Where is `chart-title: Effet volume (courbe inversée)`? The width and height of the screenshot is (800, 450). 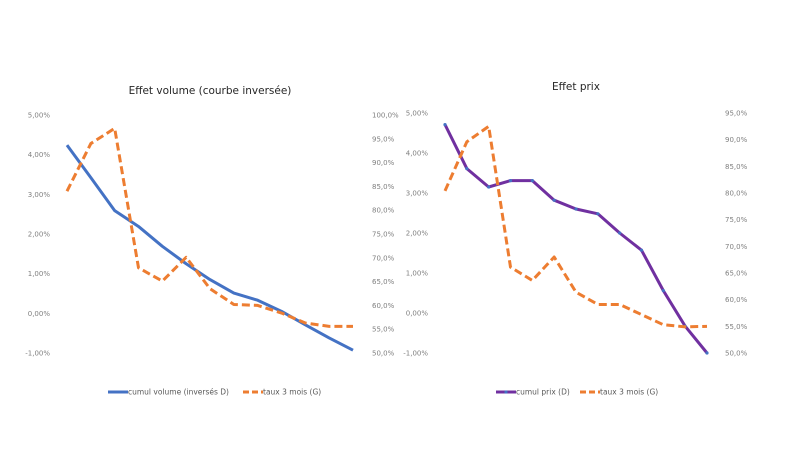 chart-title: Effet volume (courbe inversée) is located at coordinates (210, 91).